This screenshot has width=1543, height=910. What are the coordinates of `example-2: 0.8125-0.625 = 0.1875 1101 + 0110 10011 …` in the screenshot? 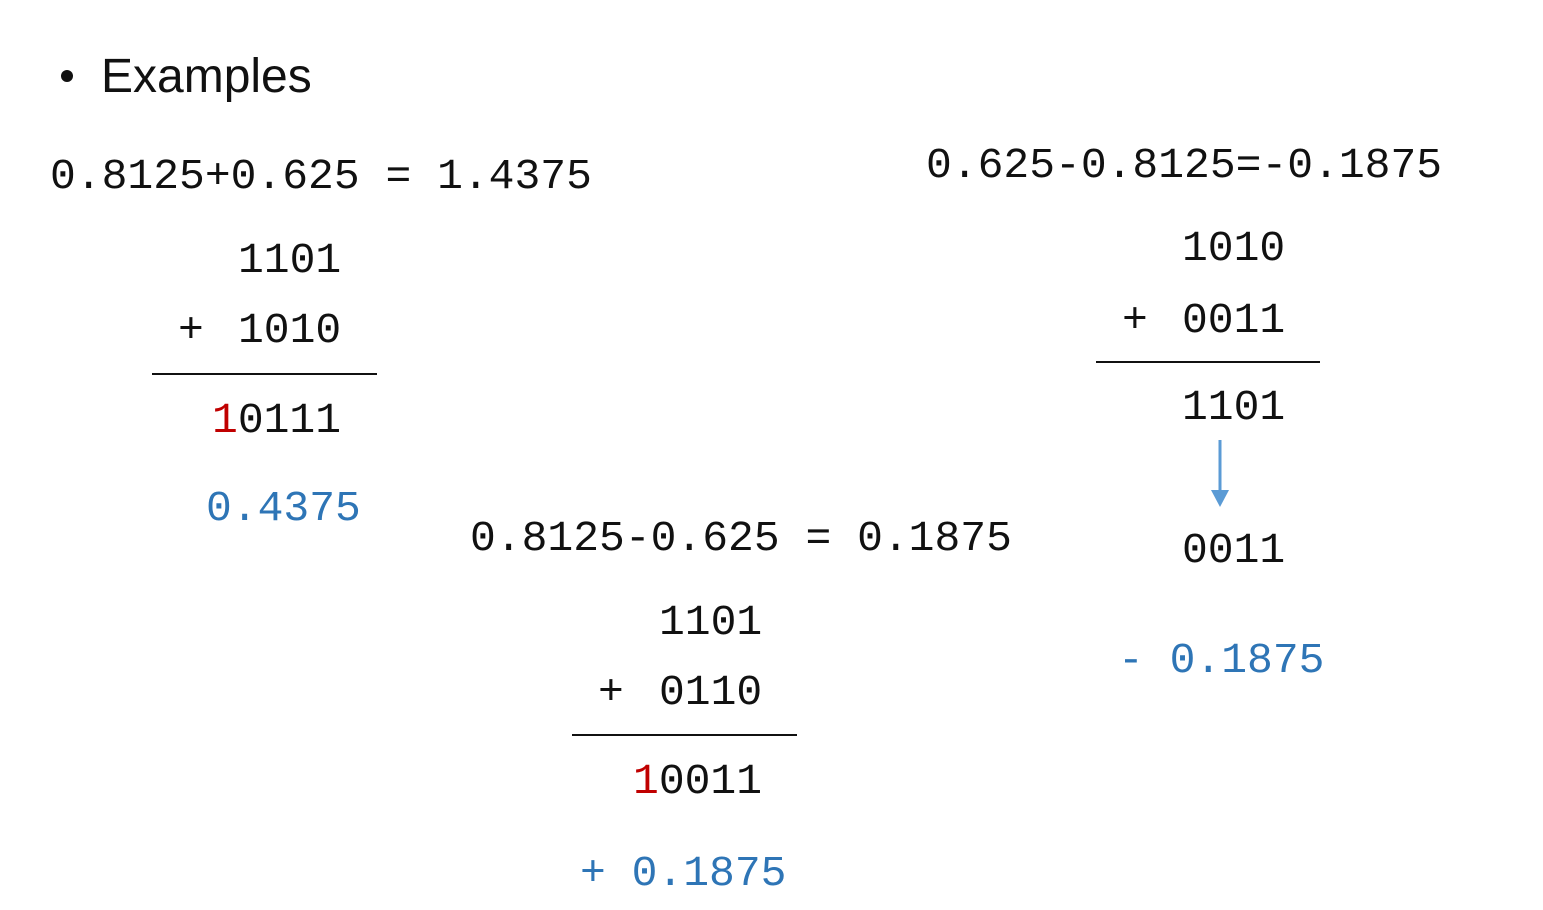 It's located at (741, 706).